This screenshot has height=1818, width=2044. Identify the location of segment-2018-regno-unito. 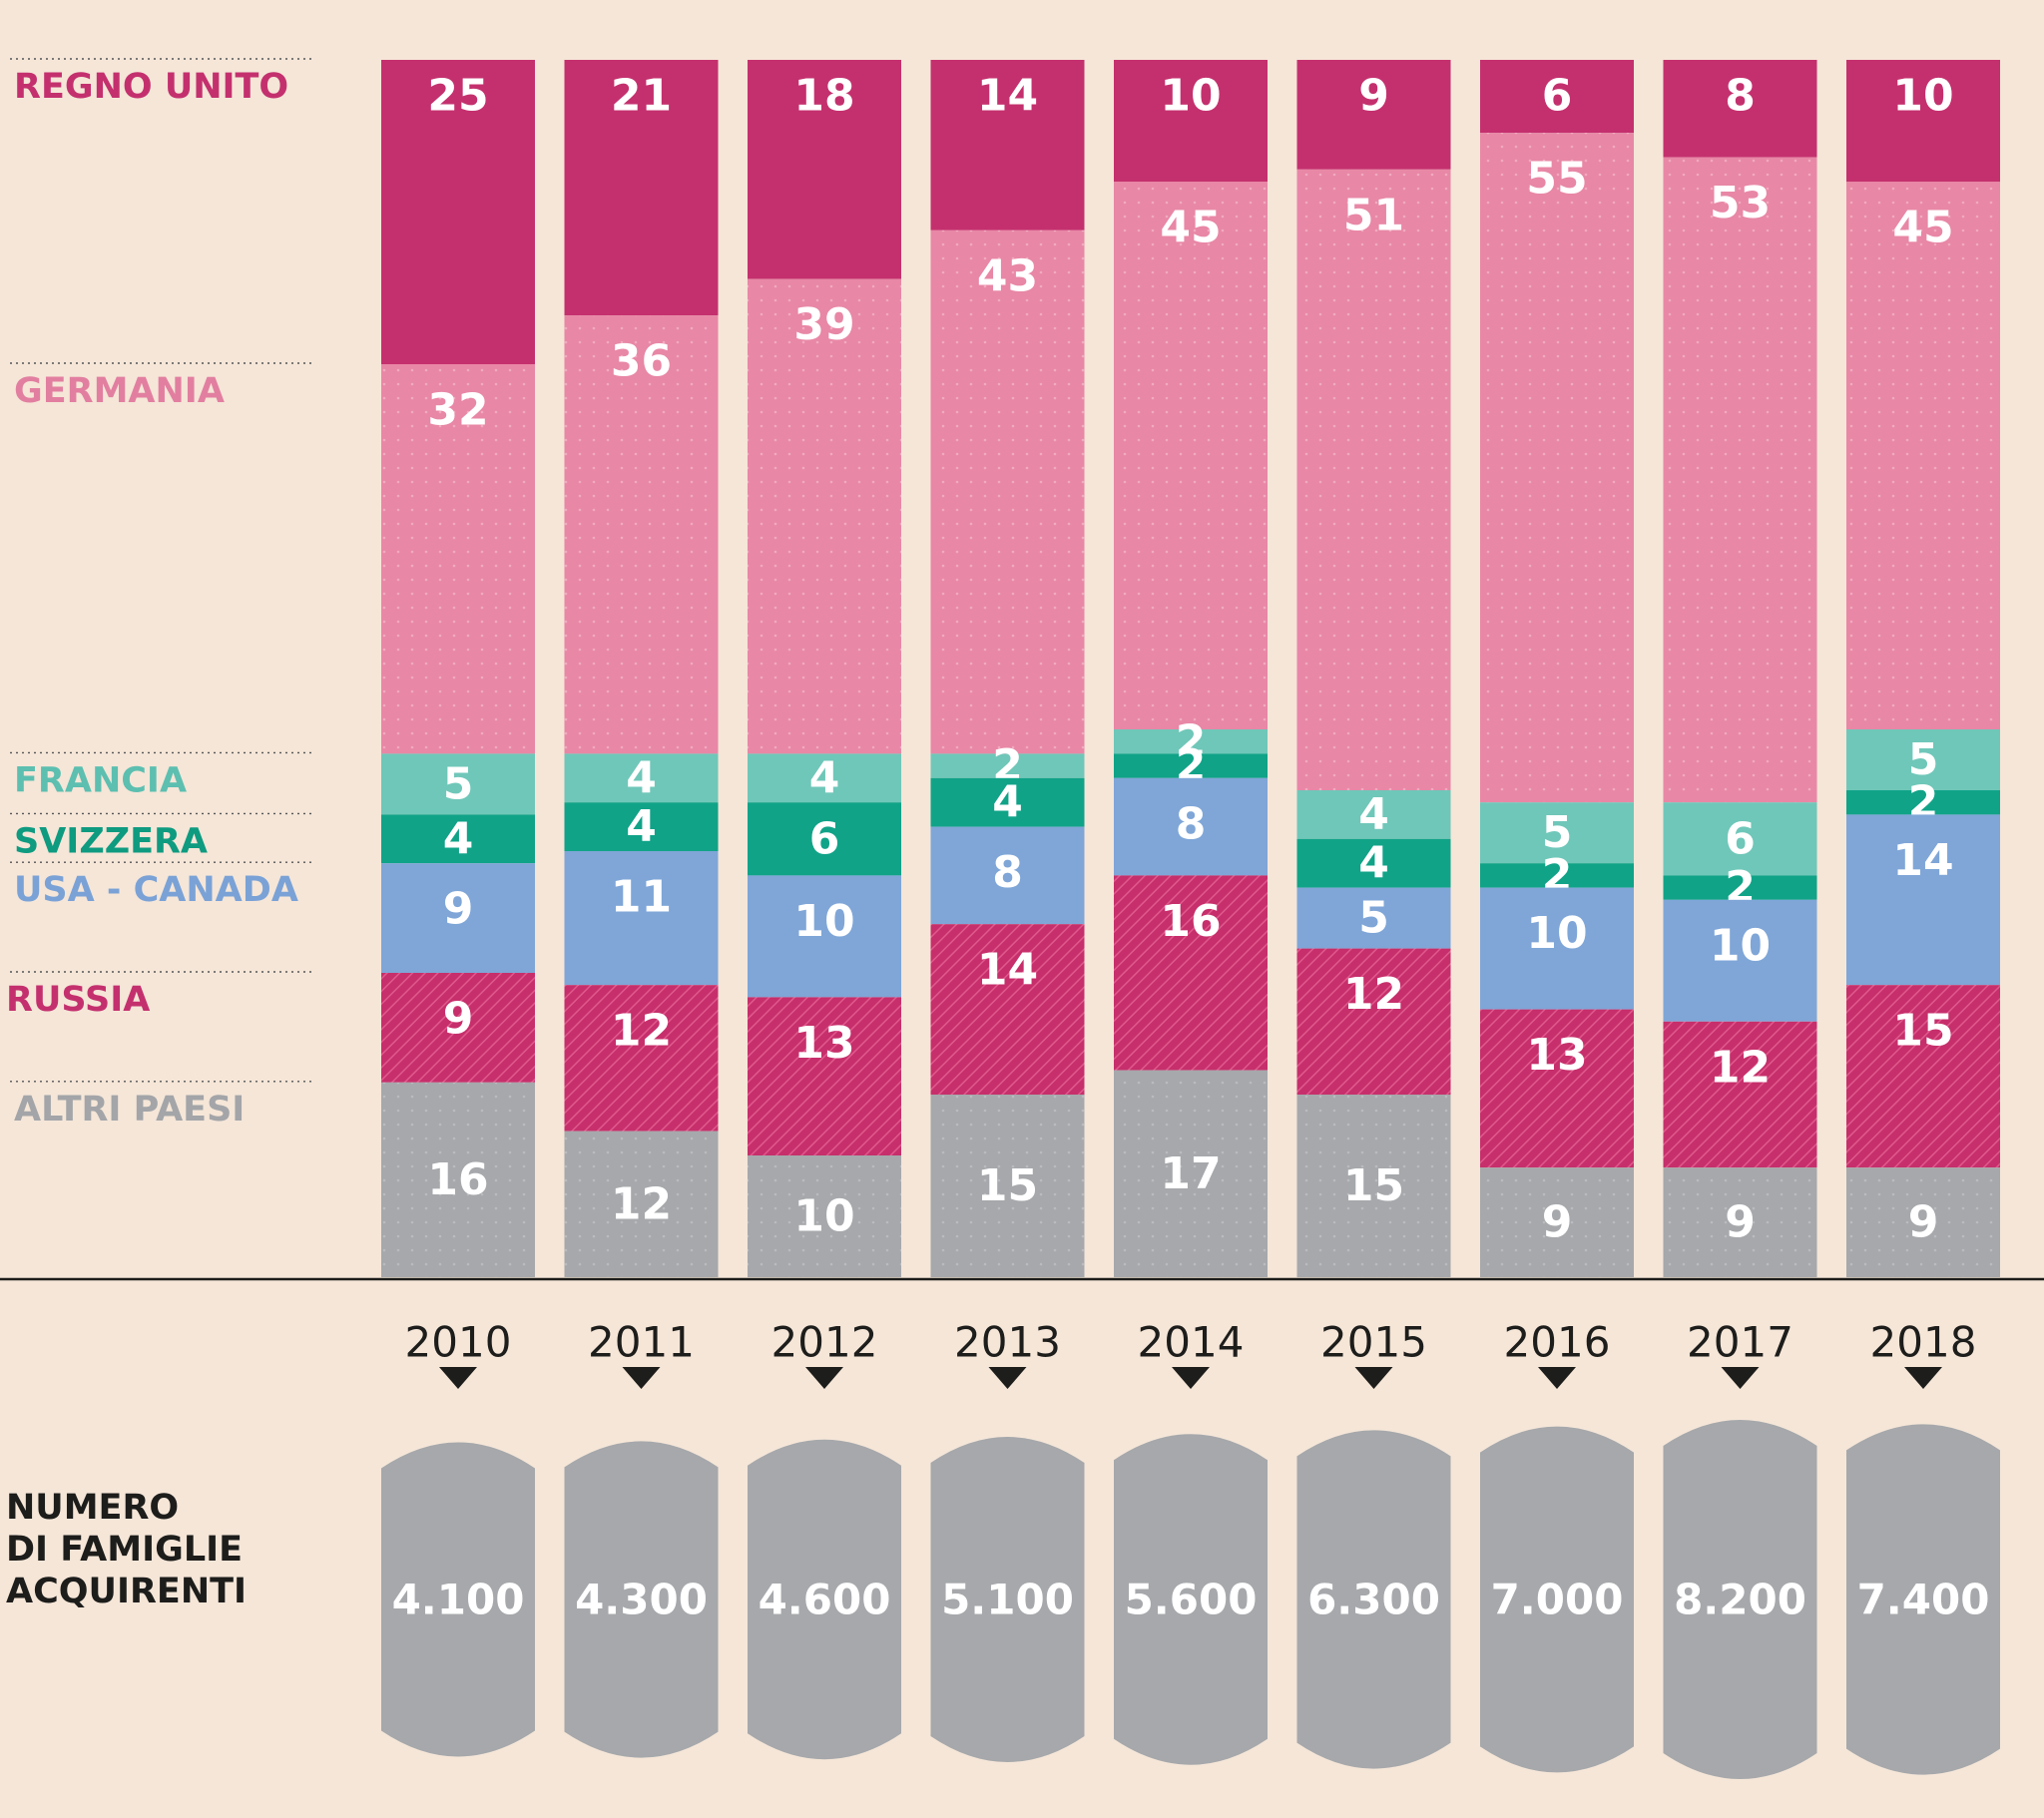
(1923, 121).